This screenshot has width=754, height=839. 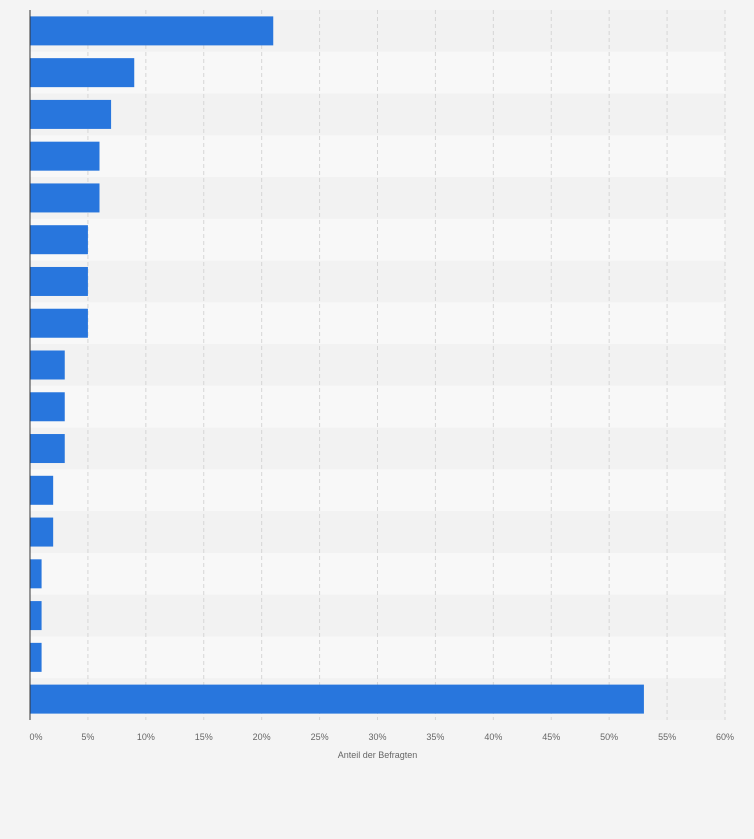 What do you see at coordinates (551, 737) in the screenshot?
I see `x-tick-label: 45%` at bounding box center [551, 737].